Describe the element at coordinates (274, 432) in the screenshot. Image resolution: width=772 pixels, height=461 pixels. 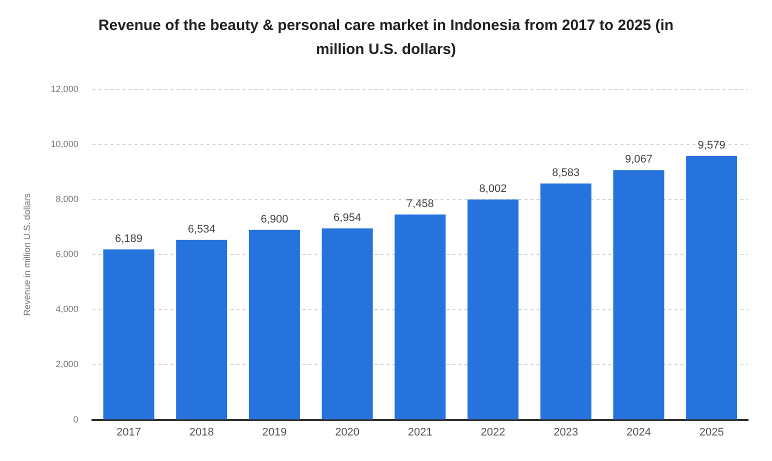
I see `x-tick-label: 2019` at that location.